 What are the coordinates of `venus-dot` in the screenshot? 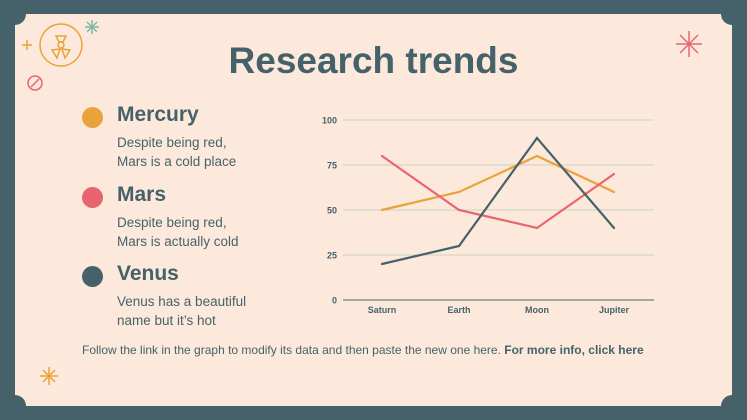 It's located at (92, 276).